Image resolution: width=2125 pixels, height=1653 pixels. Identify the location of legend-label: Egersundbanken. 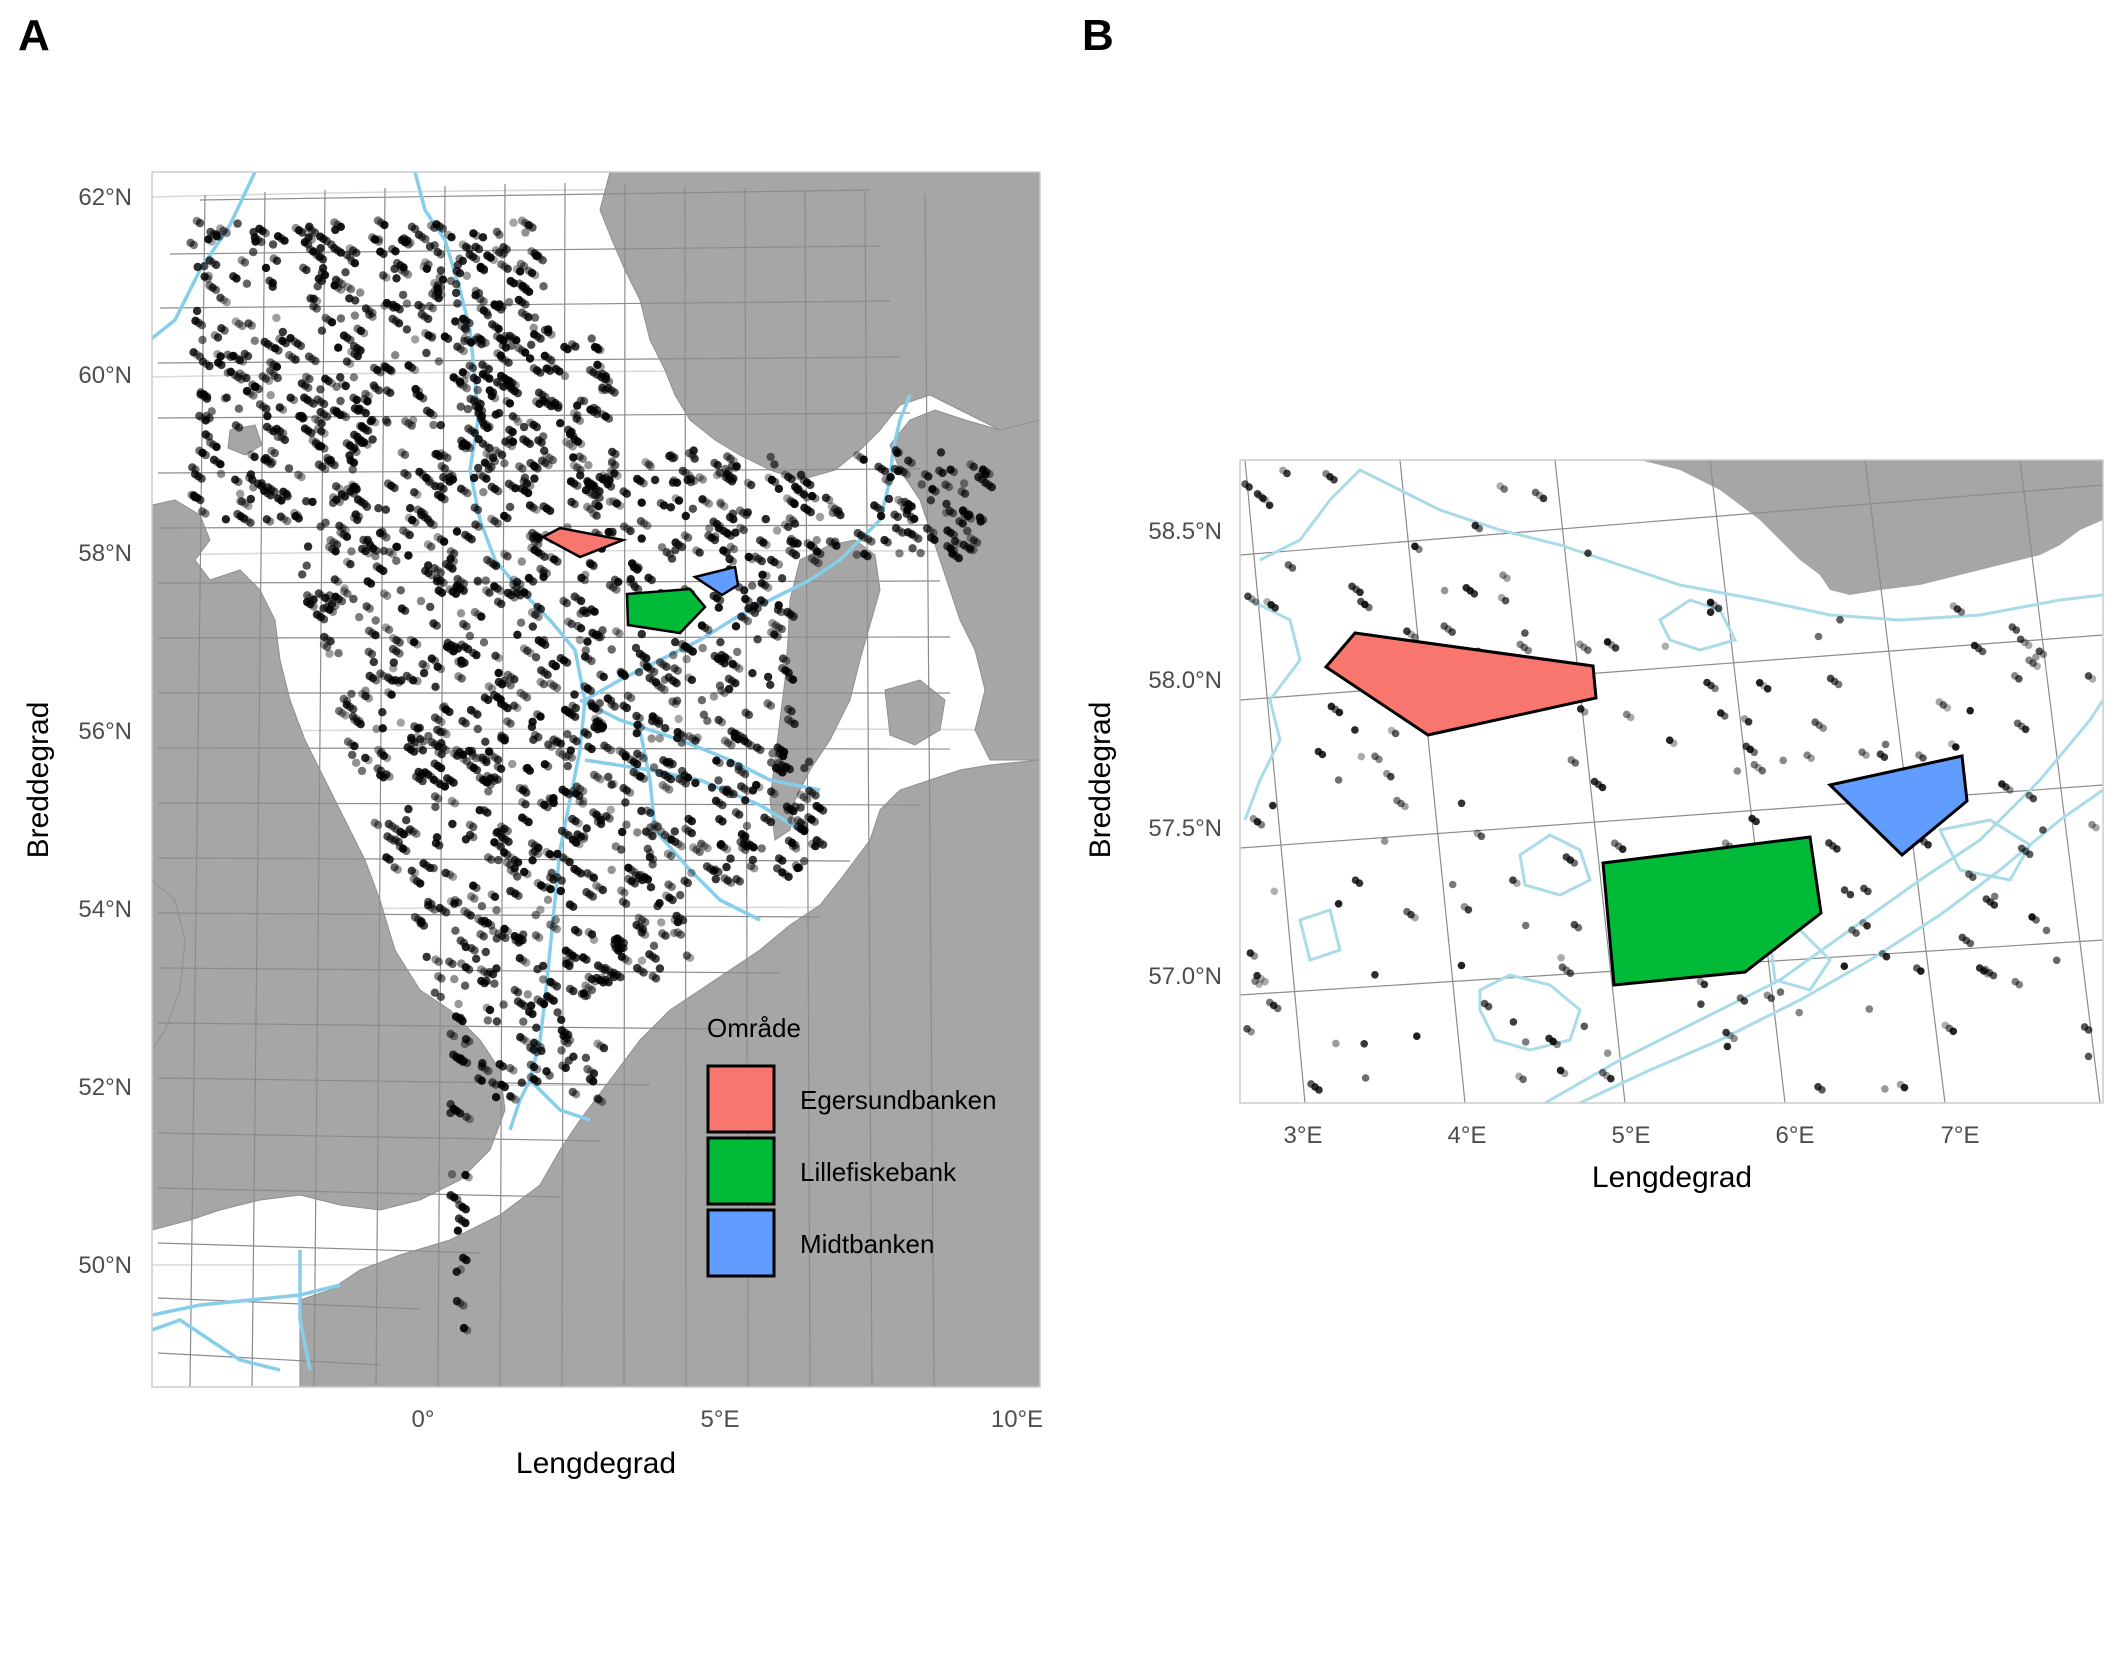
(898, 1100).